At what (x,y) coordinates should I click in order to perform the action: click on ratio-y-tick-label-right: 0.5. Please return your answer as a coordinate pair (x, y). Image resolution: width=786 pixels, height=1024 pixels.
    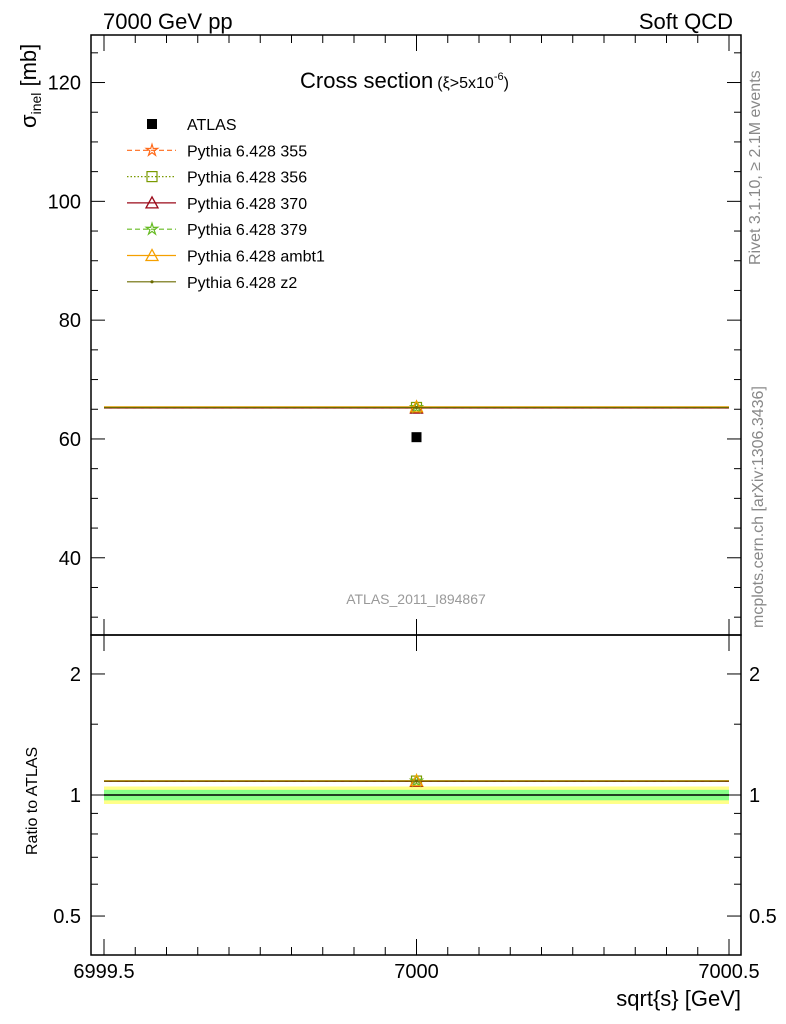
    Looking at the image, I should click on (763, 917).